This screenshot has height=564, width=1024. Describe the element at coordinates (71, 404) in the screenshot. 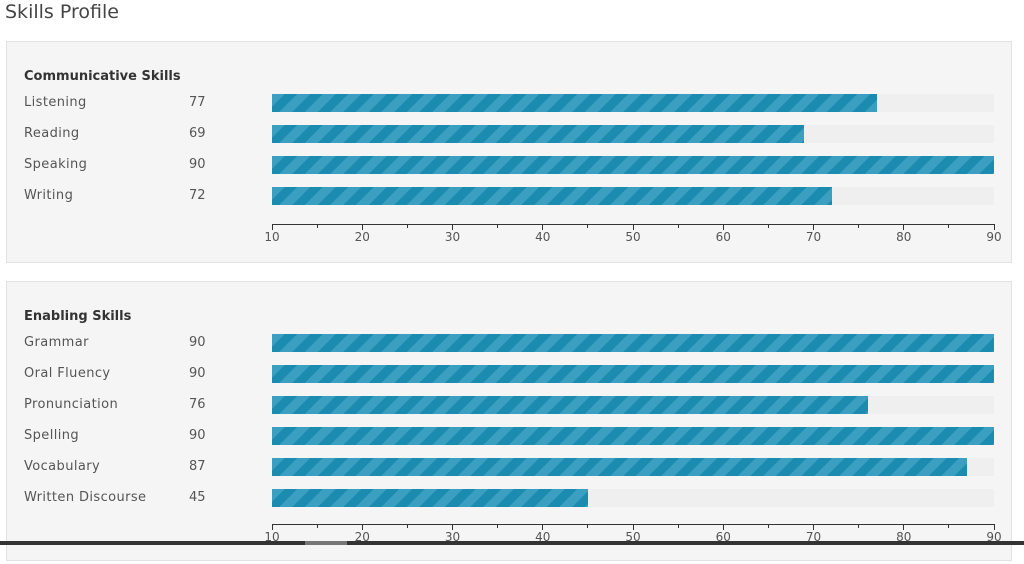

I see `skill-label: Pronunciation` at that location.